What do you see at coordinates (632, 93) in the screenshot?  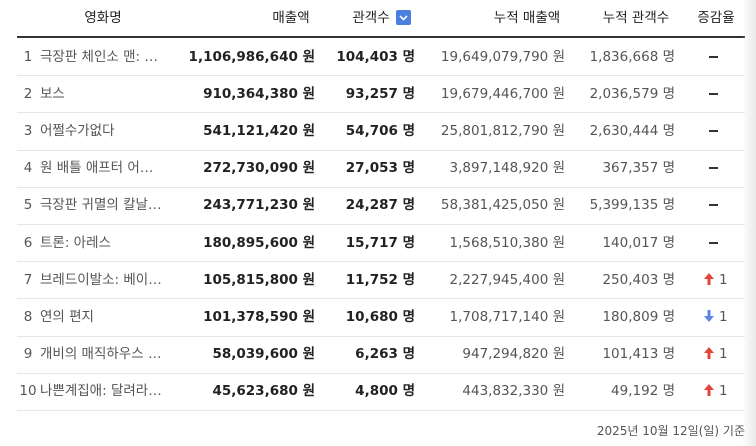 I see `cum-audience: 2,036,579 명` at bounding box center [632, 93].